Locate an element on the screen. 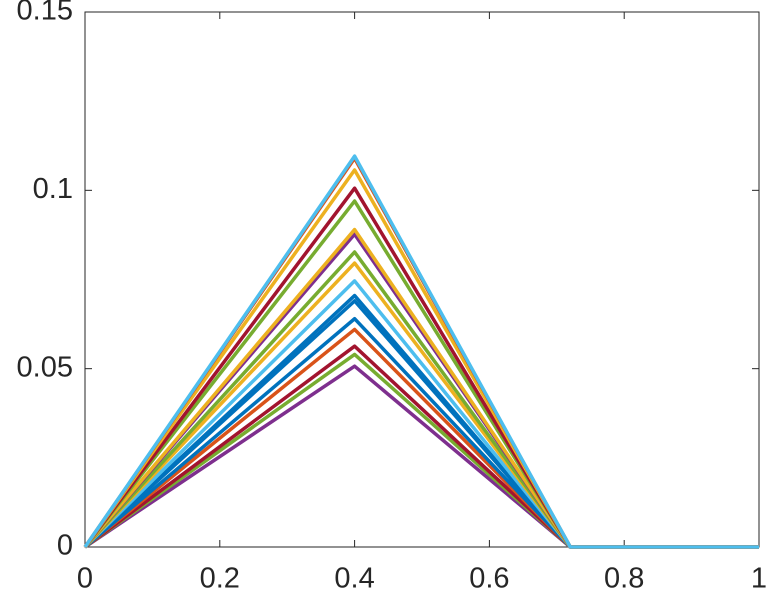 This screenshot has height=597, width=767. x-tick-label: 1 is located at coordinates (759, 579).